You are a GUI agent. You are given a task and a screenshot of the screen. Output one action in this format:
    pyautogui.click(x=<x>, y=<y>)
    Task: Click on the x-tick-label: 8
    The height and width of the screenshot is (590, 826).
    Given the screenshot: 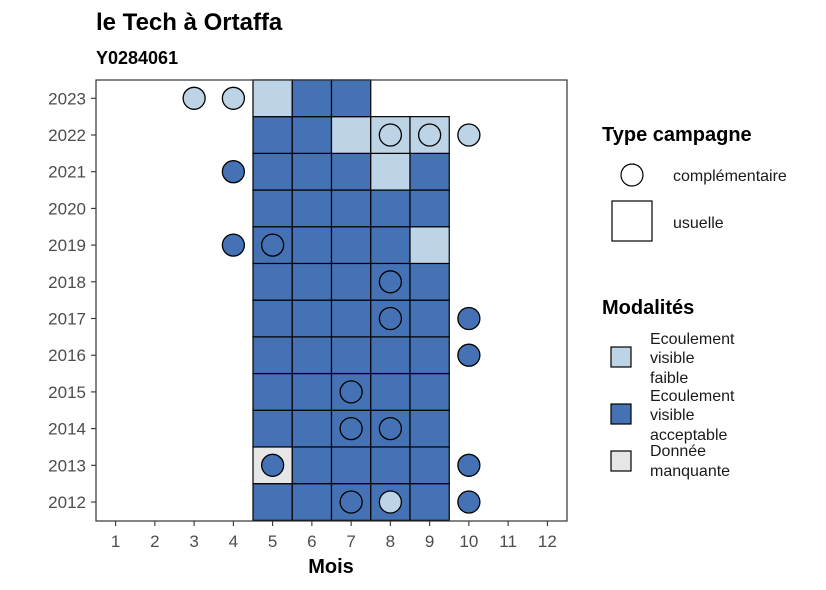 What is the action you would take?
    pyautogui.click(x=390, y=541)
    